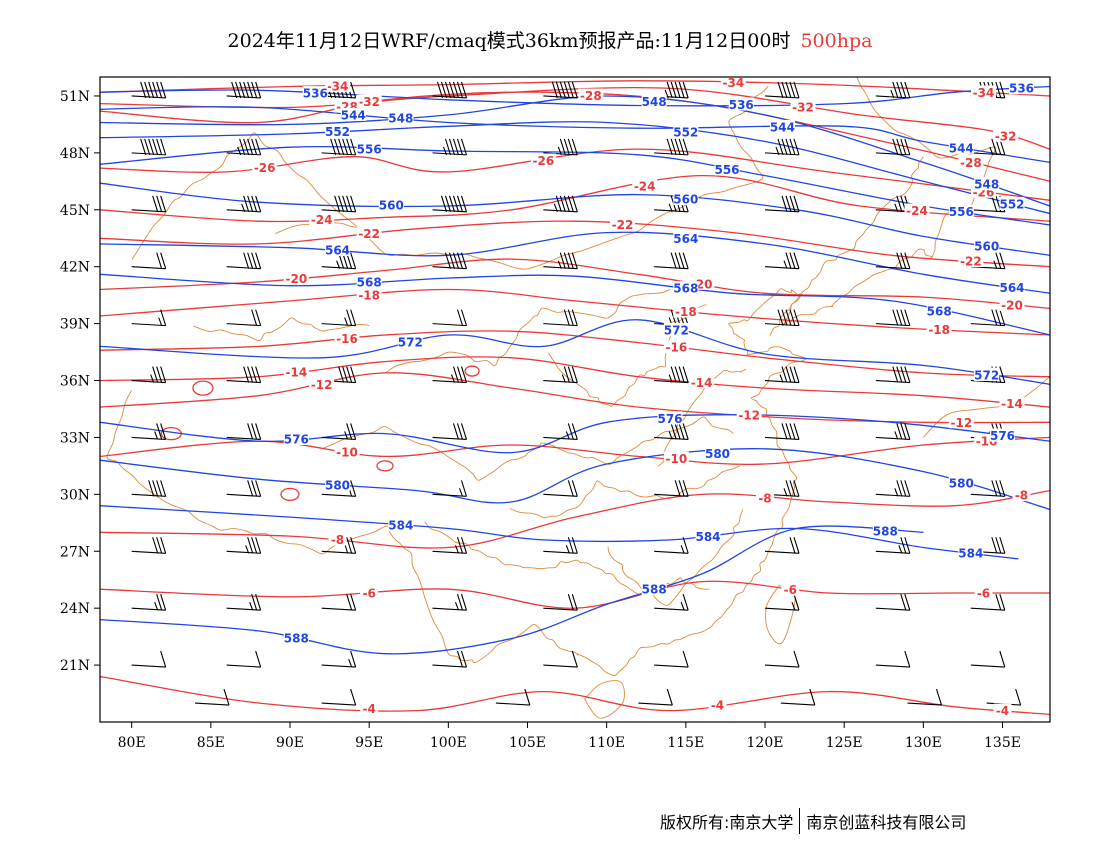 Image resolution: width=1100 pixels, height=850 pixels. I want to click on height-contour-line, so click(575, 262).